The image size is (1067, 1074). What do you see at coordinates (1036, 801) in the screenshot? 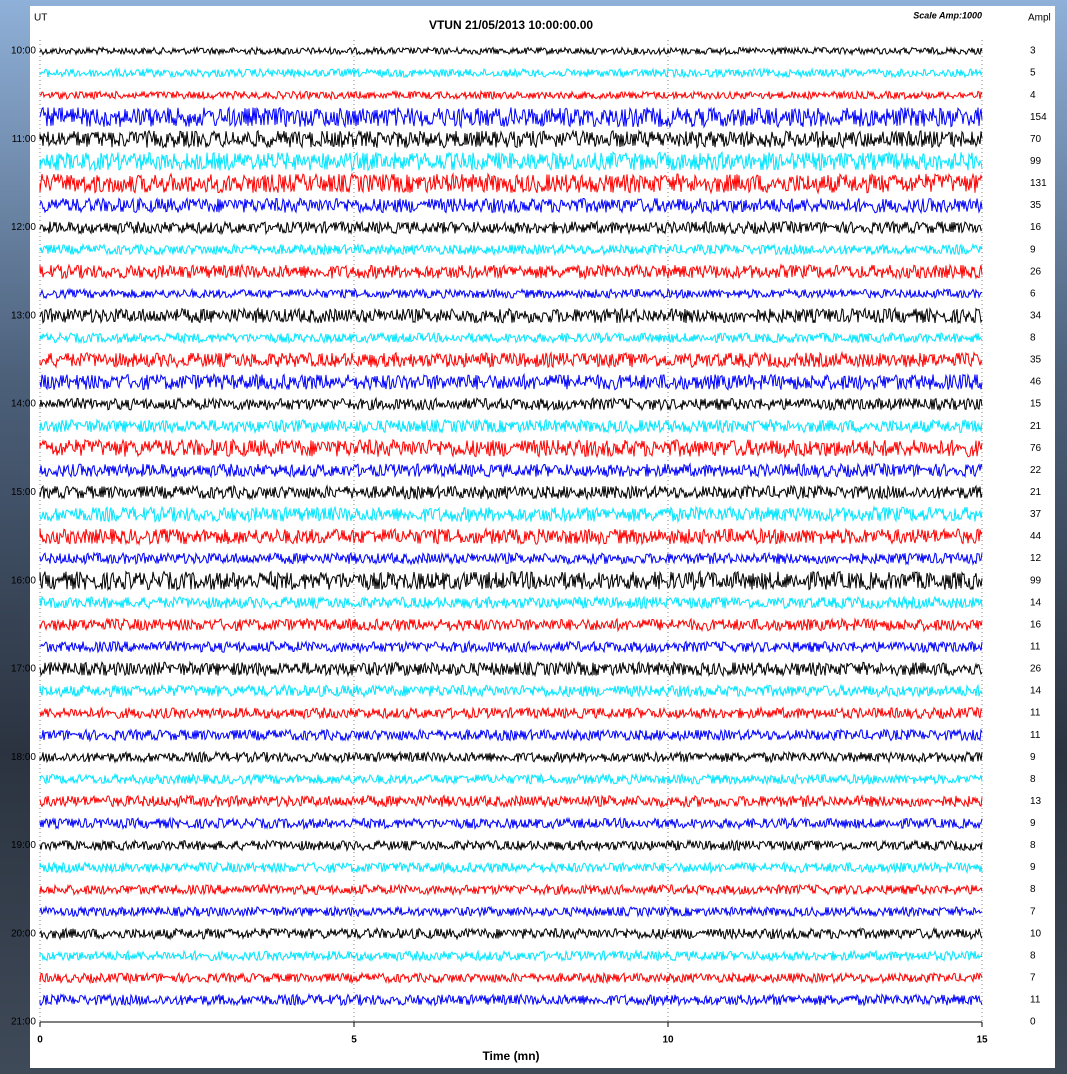
I see `ampl-label: 13` at bounding box center [1036, 801].